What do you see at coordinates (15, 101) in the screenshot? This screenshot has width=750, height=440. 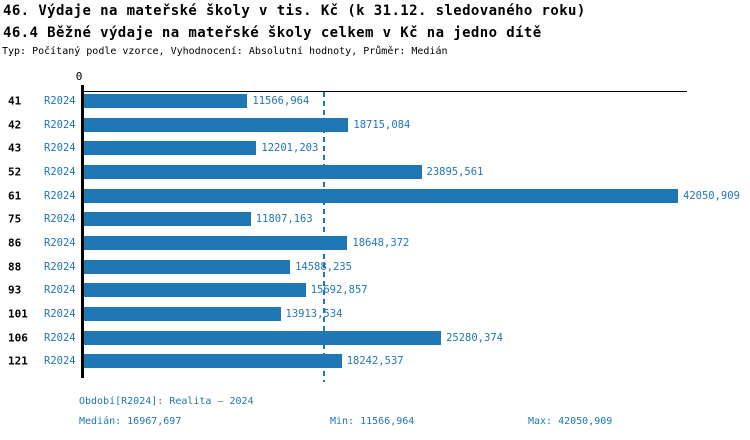 I see `row-category-label: 41` at bounding box center [15, 101].